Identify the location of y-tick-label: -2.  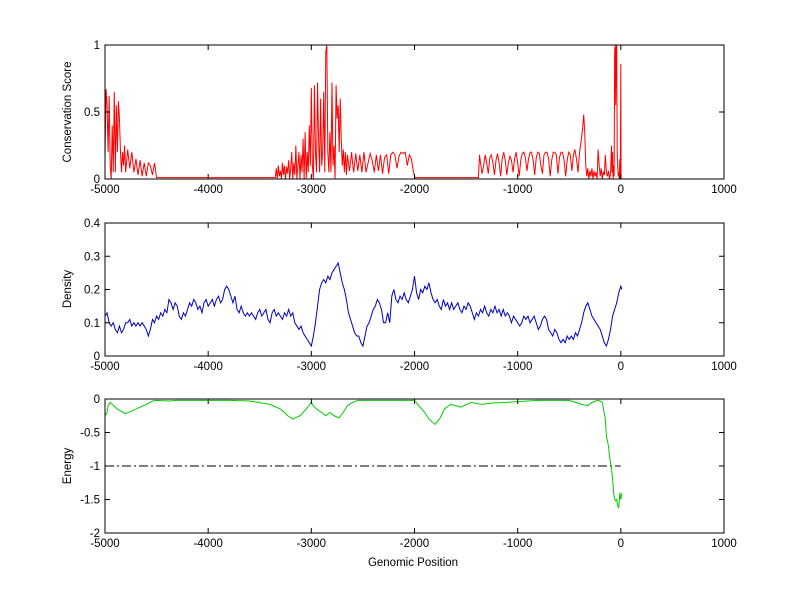
(95, 534).